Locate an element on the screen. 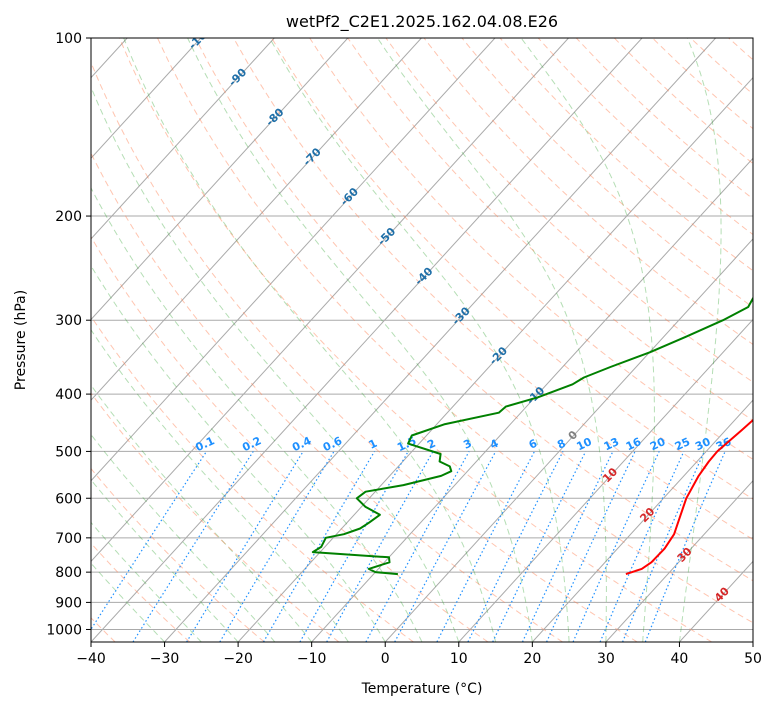 The height and width of the screenshot is (708, 775). y-tick-label: 1000 is located at coordinates (64, 630).